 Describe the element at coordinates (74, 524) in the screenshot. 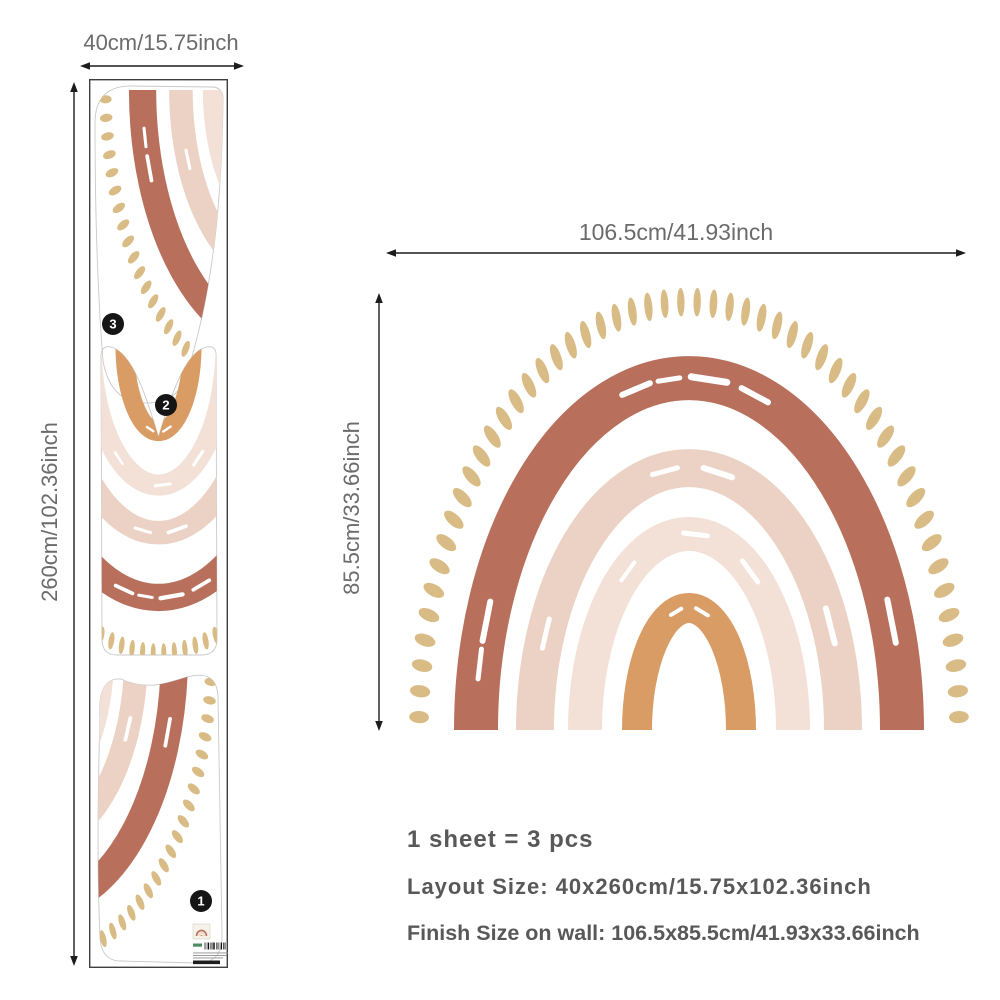

I see `sheet-height-arrow` at that location.